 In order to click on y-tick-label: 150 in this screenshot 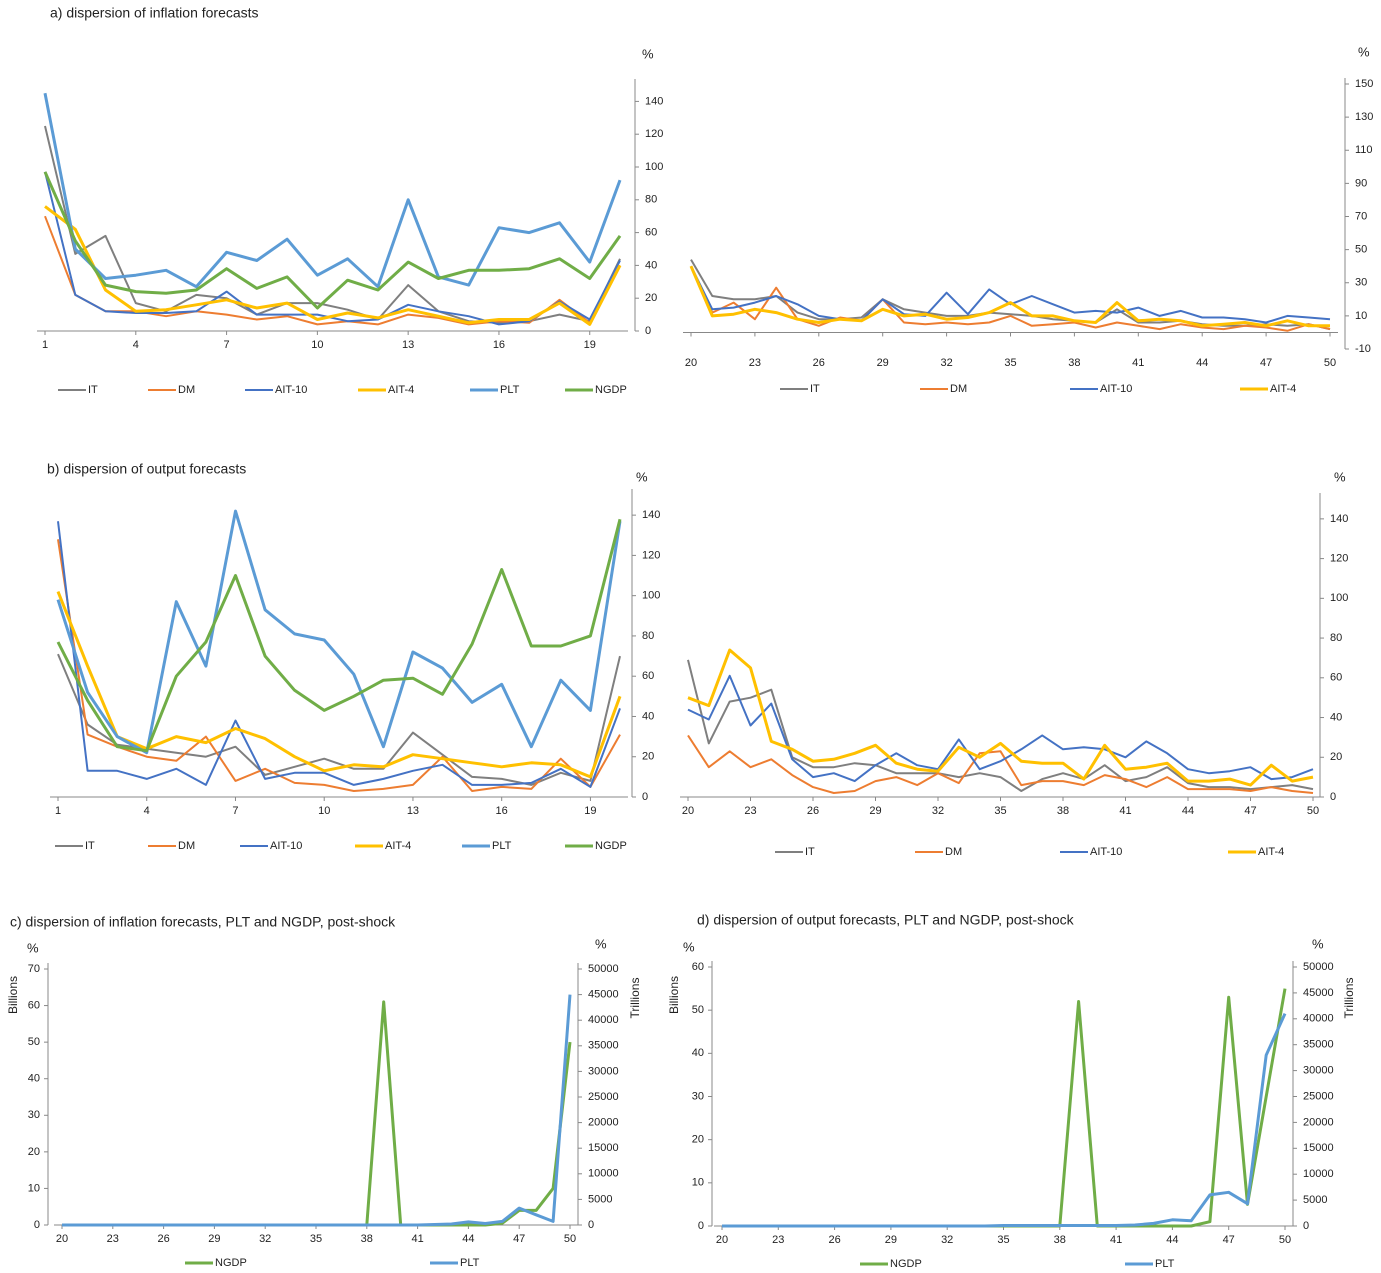, I will do `click(1364, 84)`.